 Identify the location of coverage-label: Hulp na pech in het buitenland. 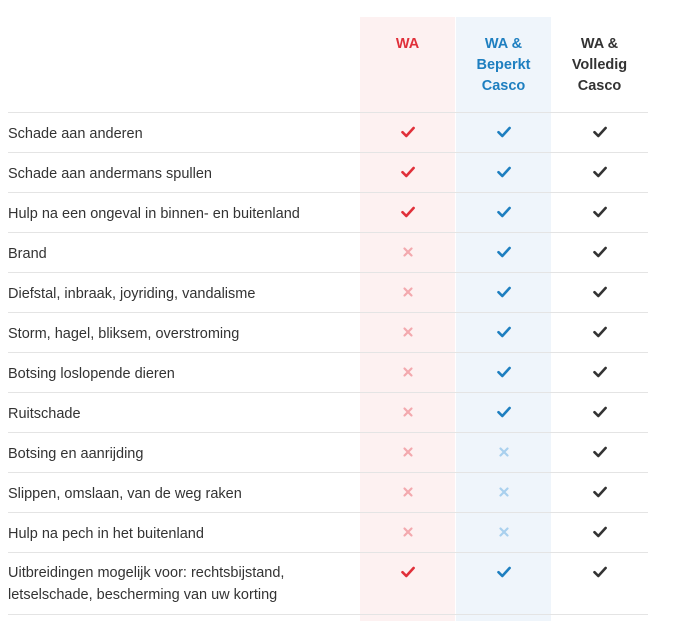
(173, 534).